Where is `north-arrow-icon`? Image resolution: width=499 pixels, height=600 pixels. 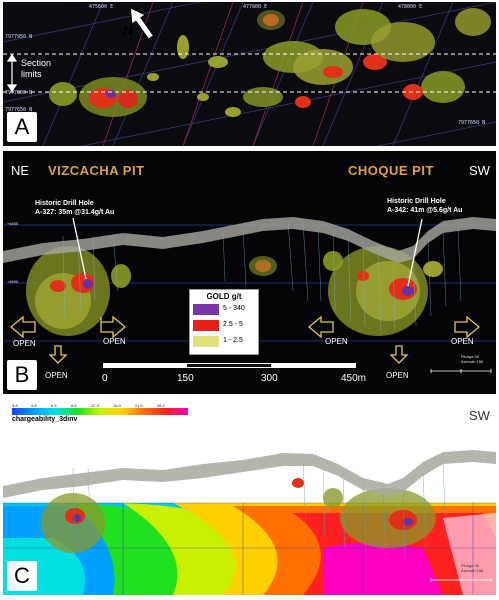 north-arrow-icon is located at coordinates (142, 23).